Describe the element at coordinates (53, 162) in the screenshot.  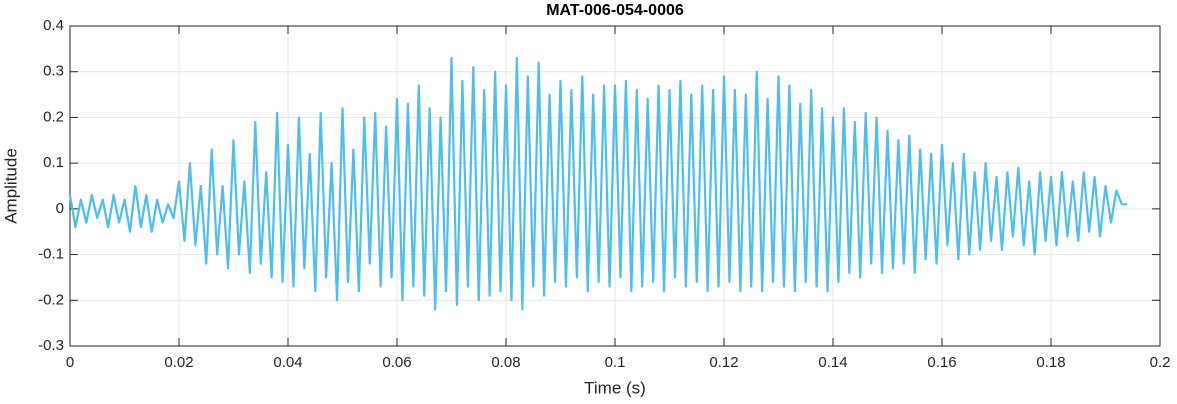
I see `y-tick-label: 0.1` at that location.